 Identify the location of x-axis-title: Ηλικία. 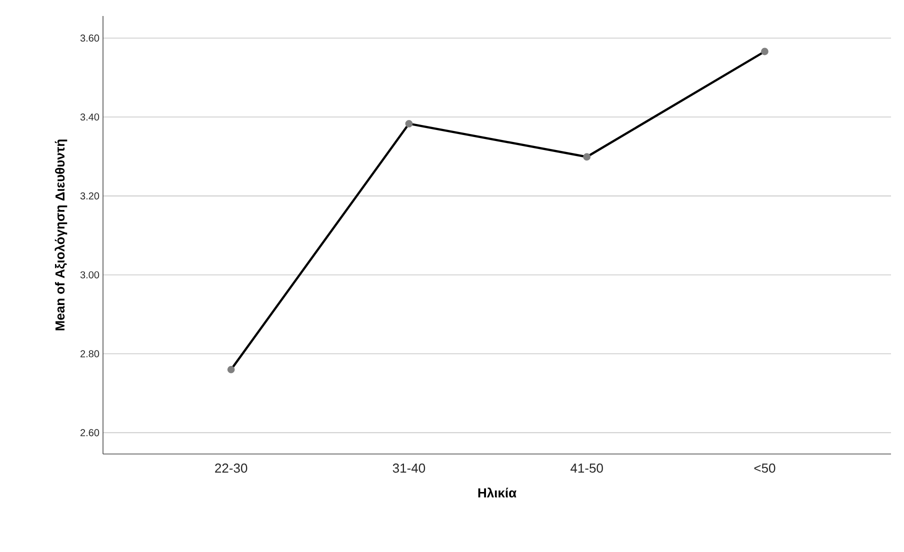
(497, 493).